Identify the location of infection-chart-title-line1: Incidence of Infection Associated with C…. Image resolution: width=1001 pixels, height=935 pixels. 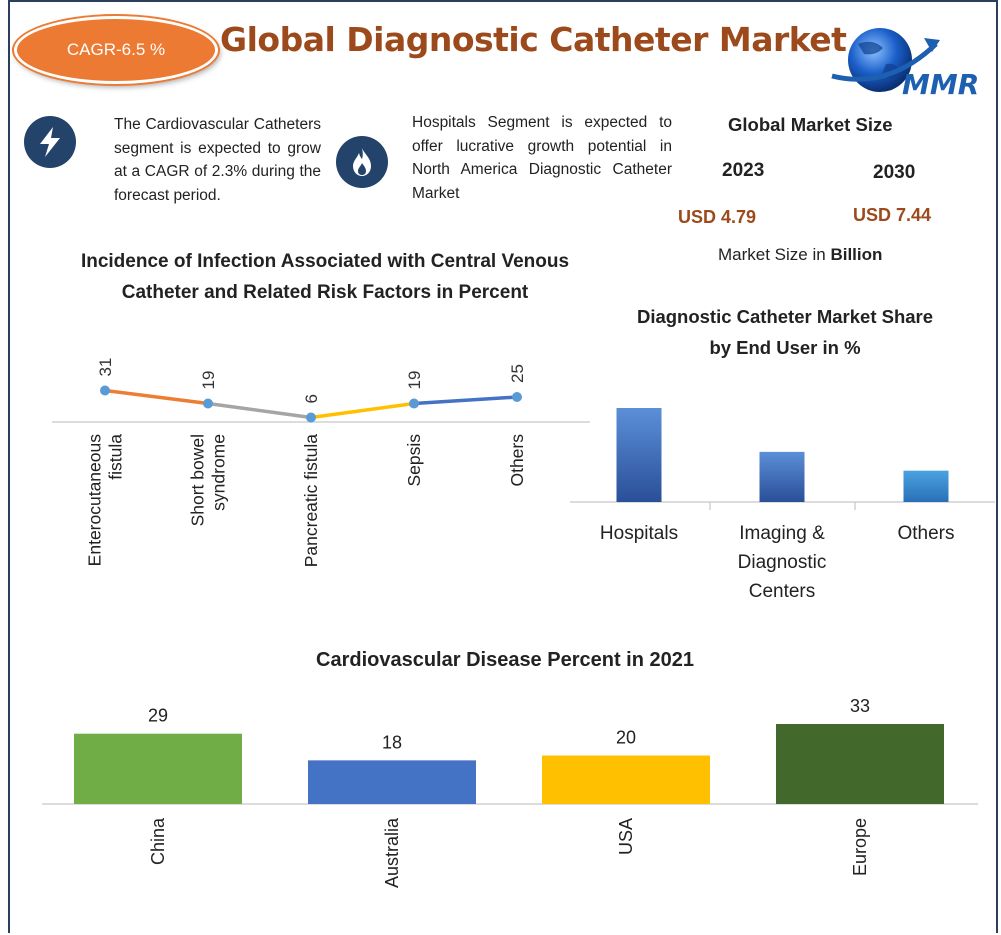
(325, 261).